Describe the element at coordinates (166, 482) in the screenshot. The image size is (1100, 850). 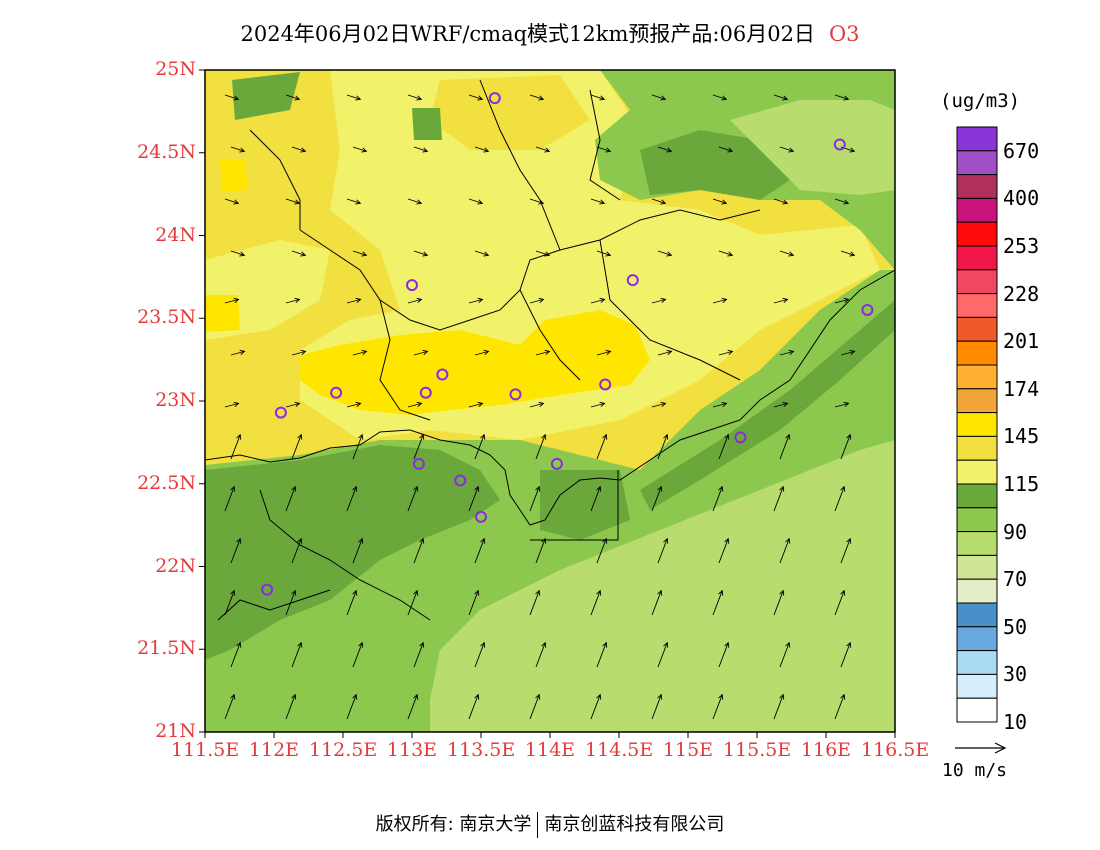
I see `lat-tick-label: 22.5N` at that location.